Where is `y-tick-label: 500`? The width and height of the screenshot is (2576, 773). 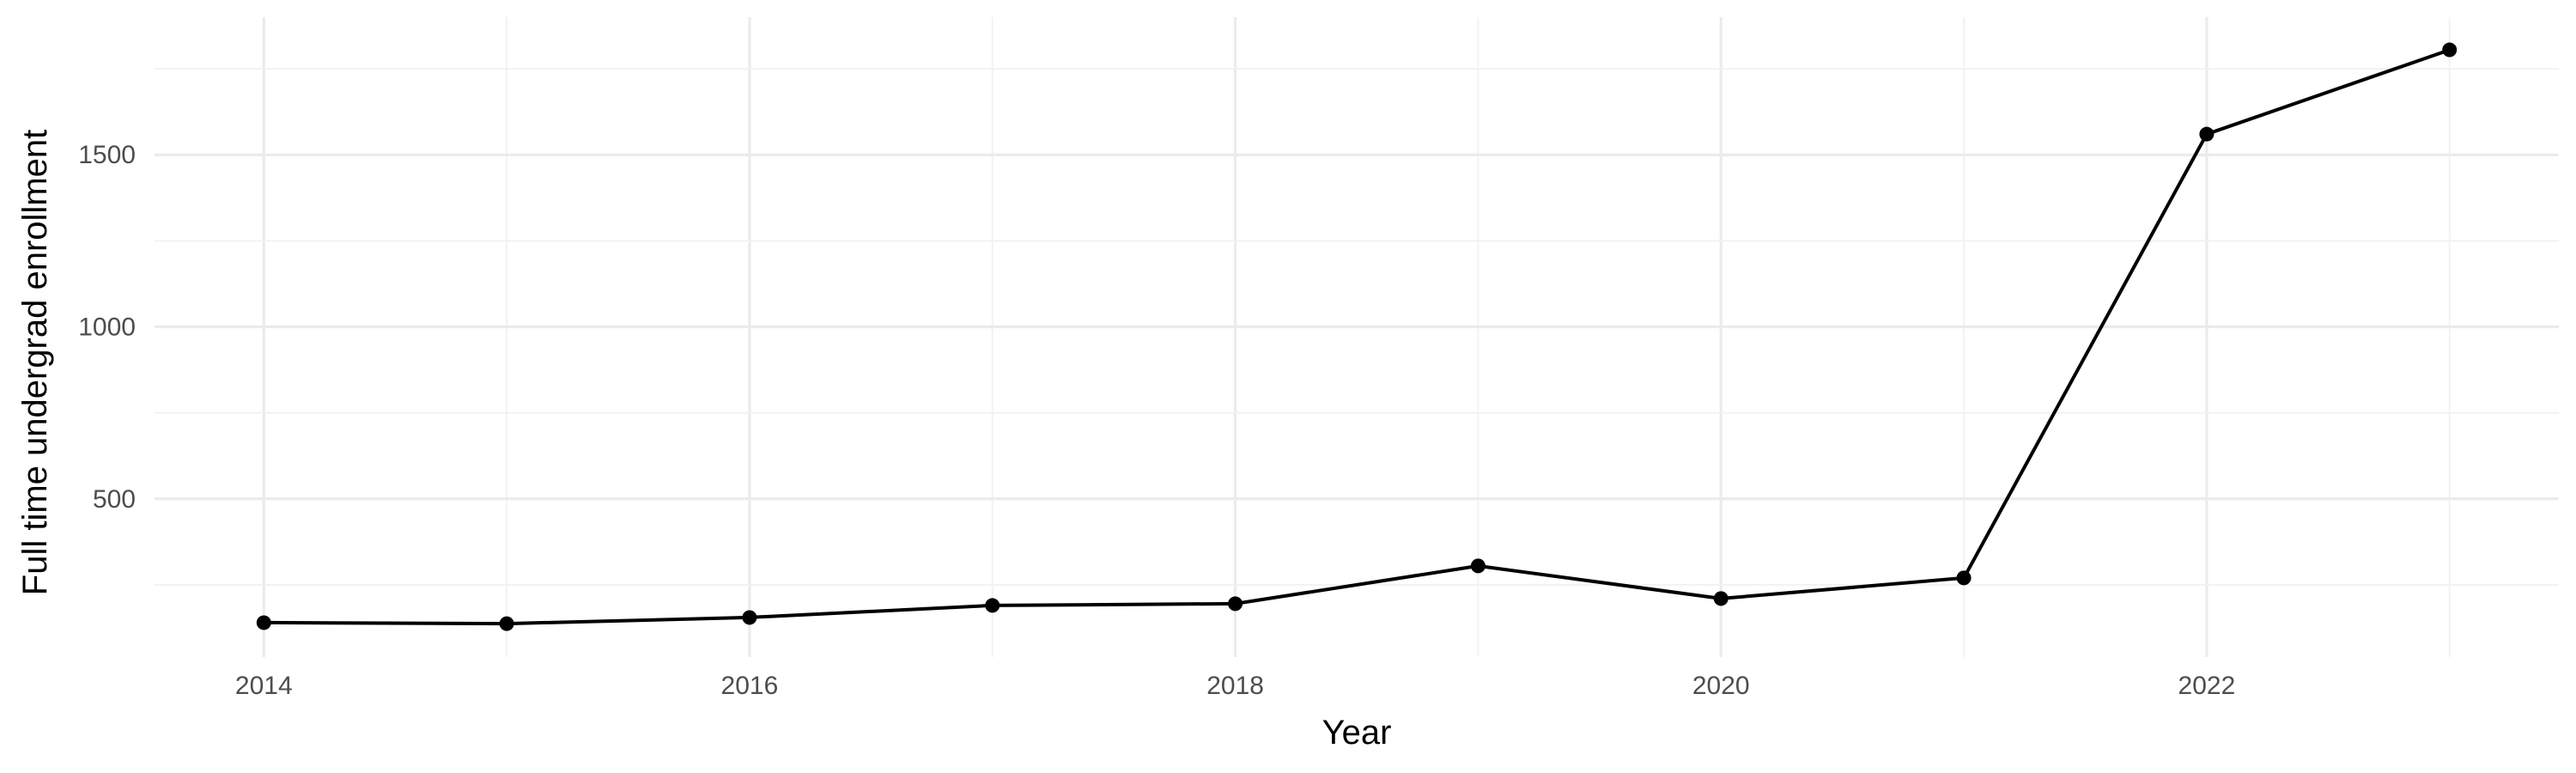 y-tick-label: 500 is located at coordinates (114, 499).